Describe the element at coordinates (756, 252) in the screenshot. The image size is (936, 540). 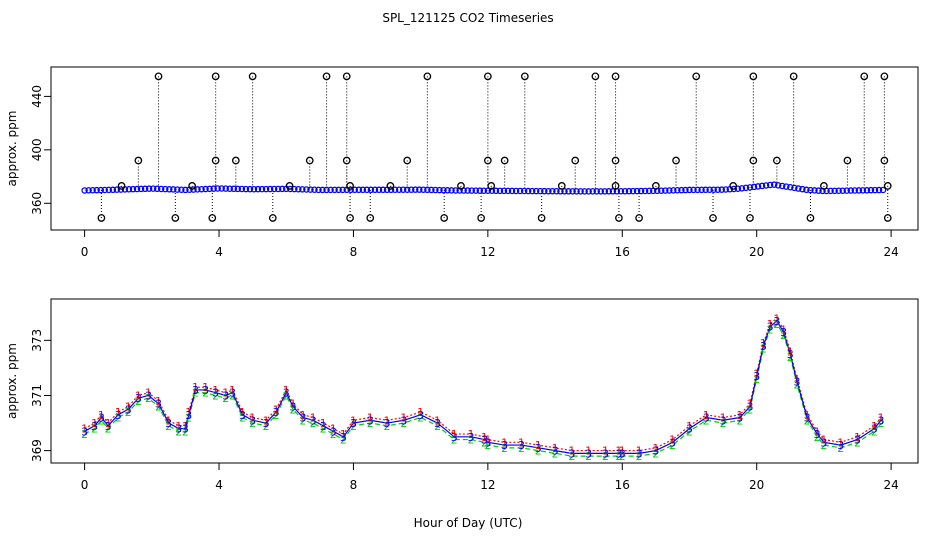
I see `x-tick-label: 20` at that location.